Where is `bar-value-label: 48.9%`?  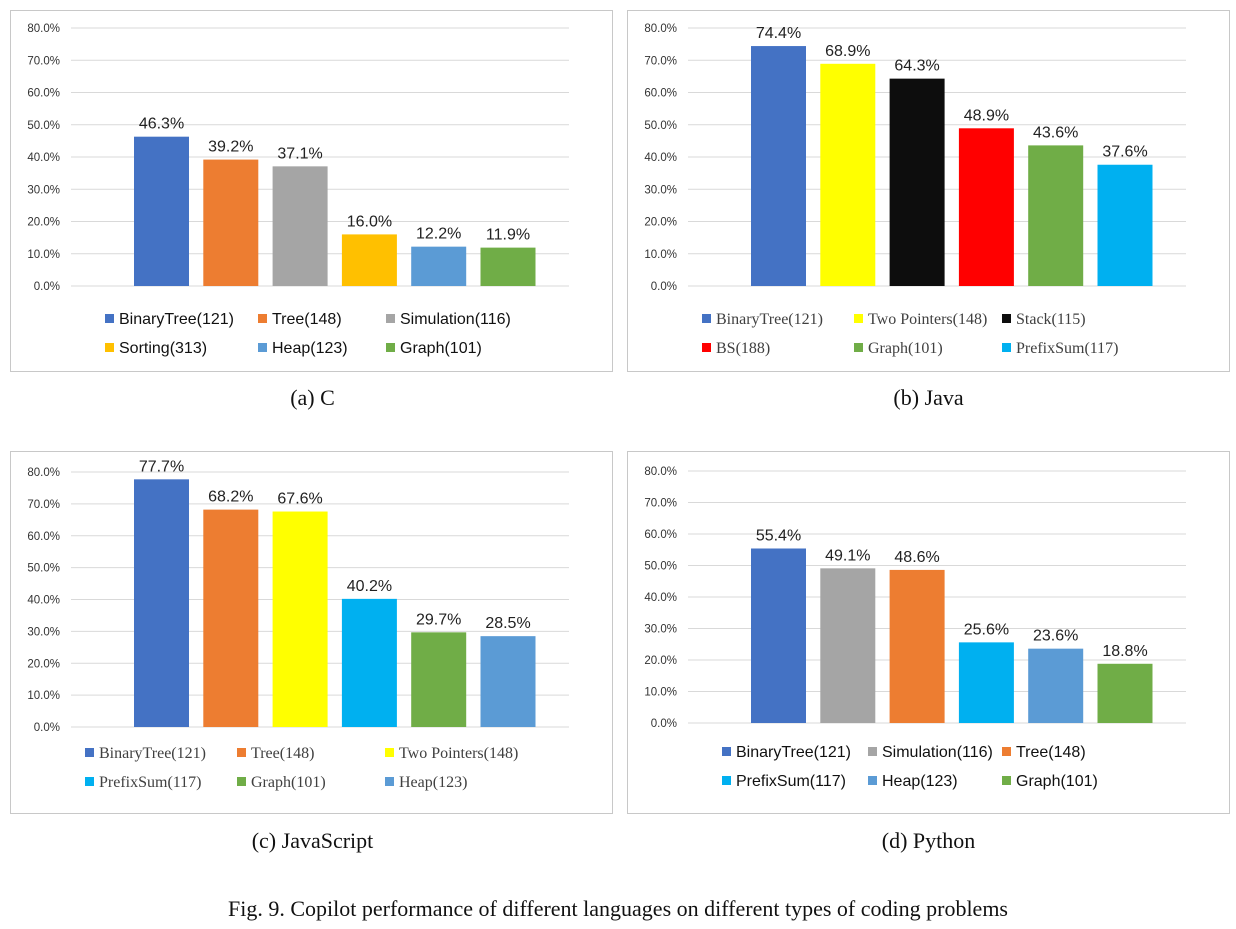 bar-value-label: 48.9% is located at coordinates (986, 115).